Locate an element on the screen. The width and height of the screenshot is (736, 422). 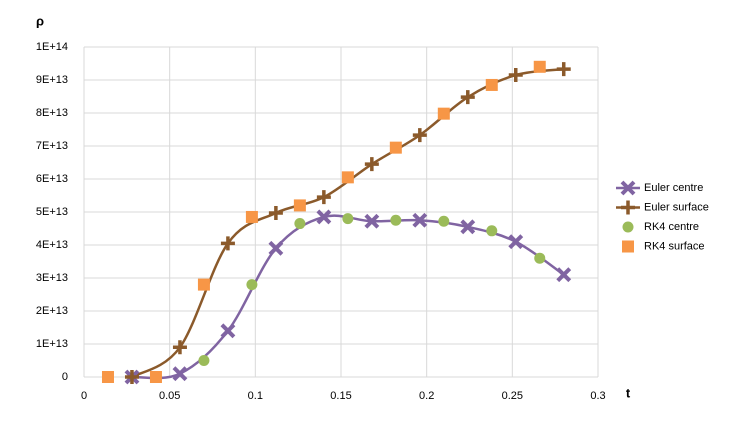
legend-label: Euler surface is located at coordinates (676, 207).